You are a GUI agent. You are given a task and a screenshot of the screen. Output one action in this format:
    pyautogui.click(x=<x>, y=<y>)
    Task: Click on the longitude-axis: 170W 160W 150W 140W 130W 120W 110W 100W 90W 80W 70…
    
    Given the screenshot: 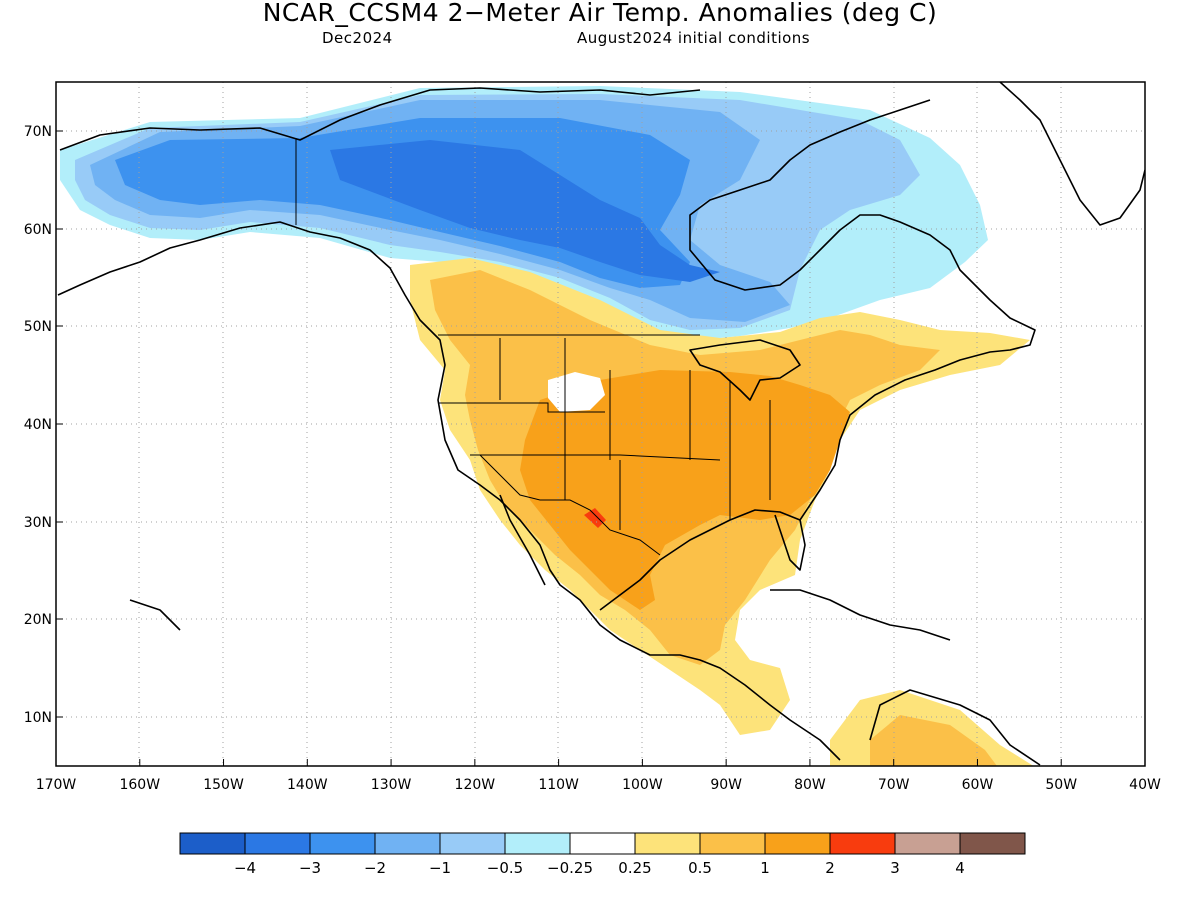 What is the action you would take?
    pyautogui.click(x=598, y=776)
    